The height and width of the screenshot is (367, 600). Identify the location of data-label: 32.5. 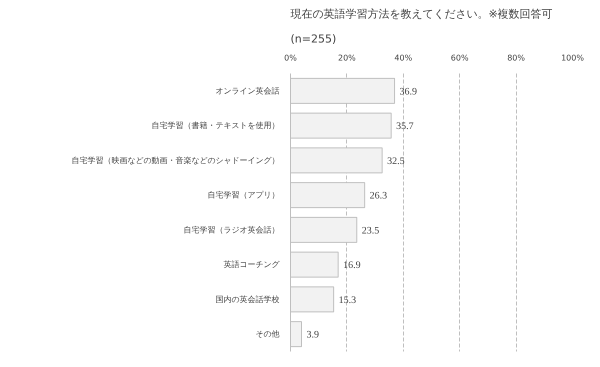
(396, 161).